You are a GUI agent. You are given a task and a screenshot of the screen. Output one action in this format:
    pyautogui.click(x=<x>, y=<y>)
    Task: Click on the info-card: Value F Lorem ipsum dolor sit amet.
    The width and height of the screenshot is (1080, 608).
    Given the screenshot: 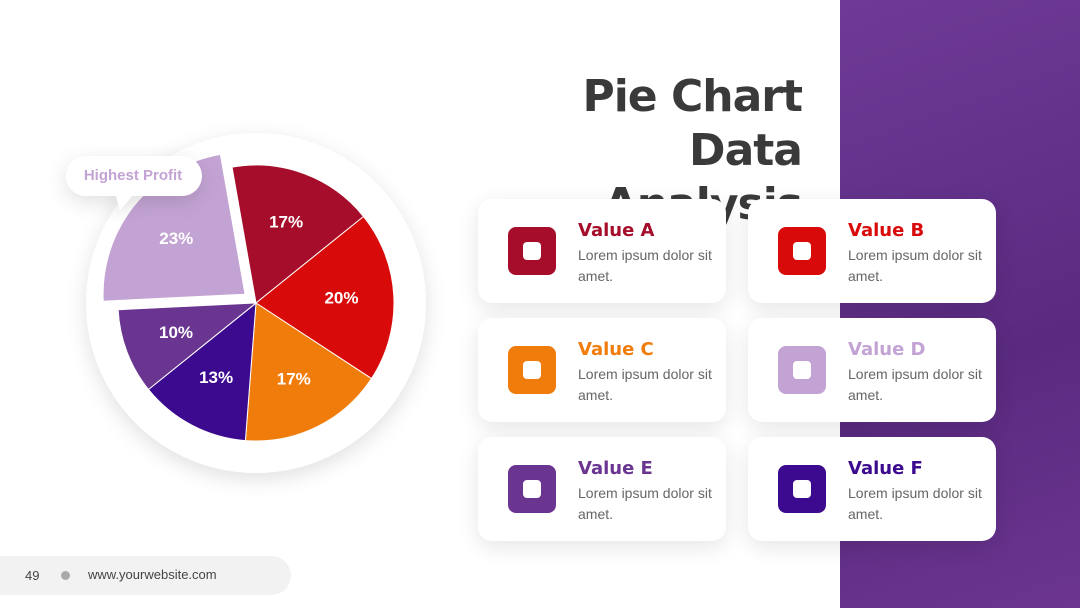 What is the action you would take?
    pyautogui.click(x=872, y=489)
    